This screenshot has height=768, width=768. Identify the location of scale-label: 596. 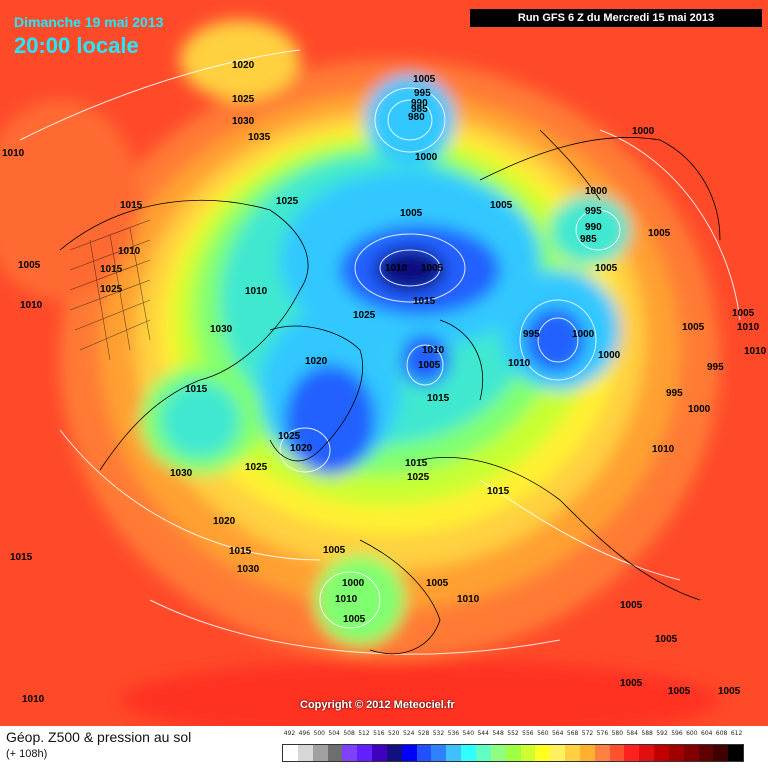
(677, 733).